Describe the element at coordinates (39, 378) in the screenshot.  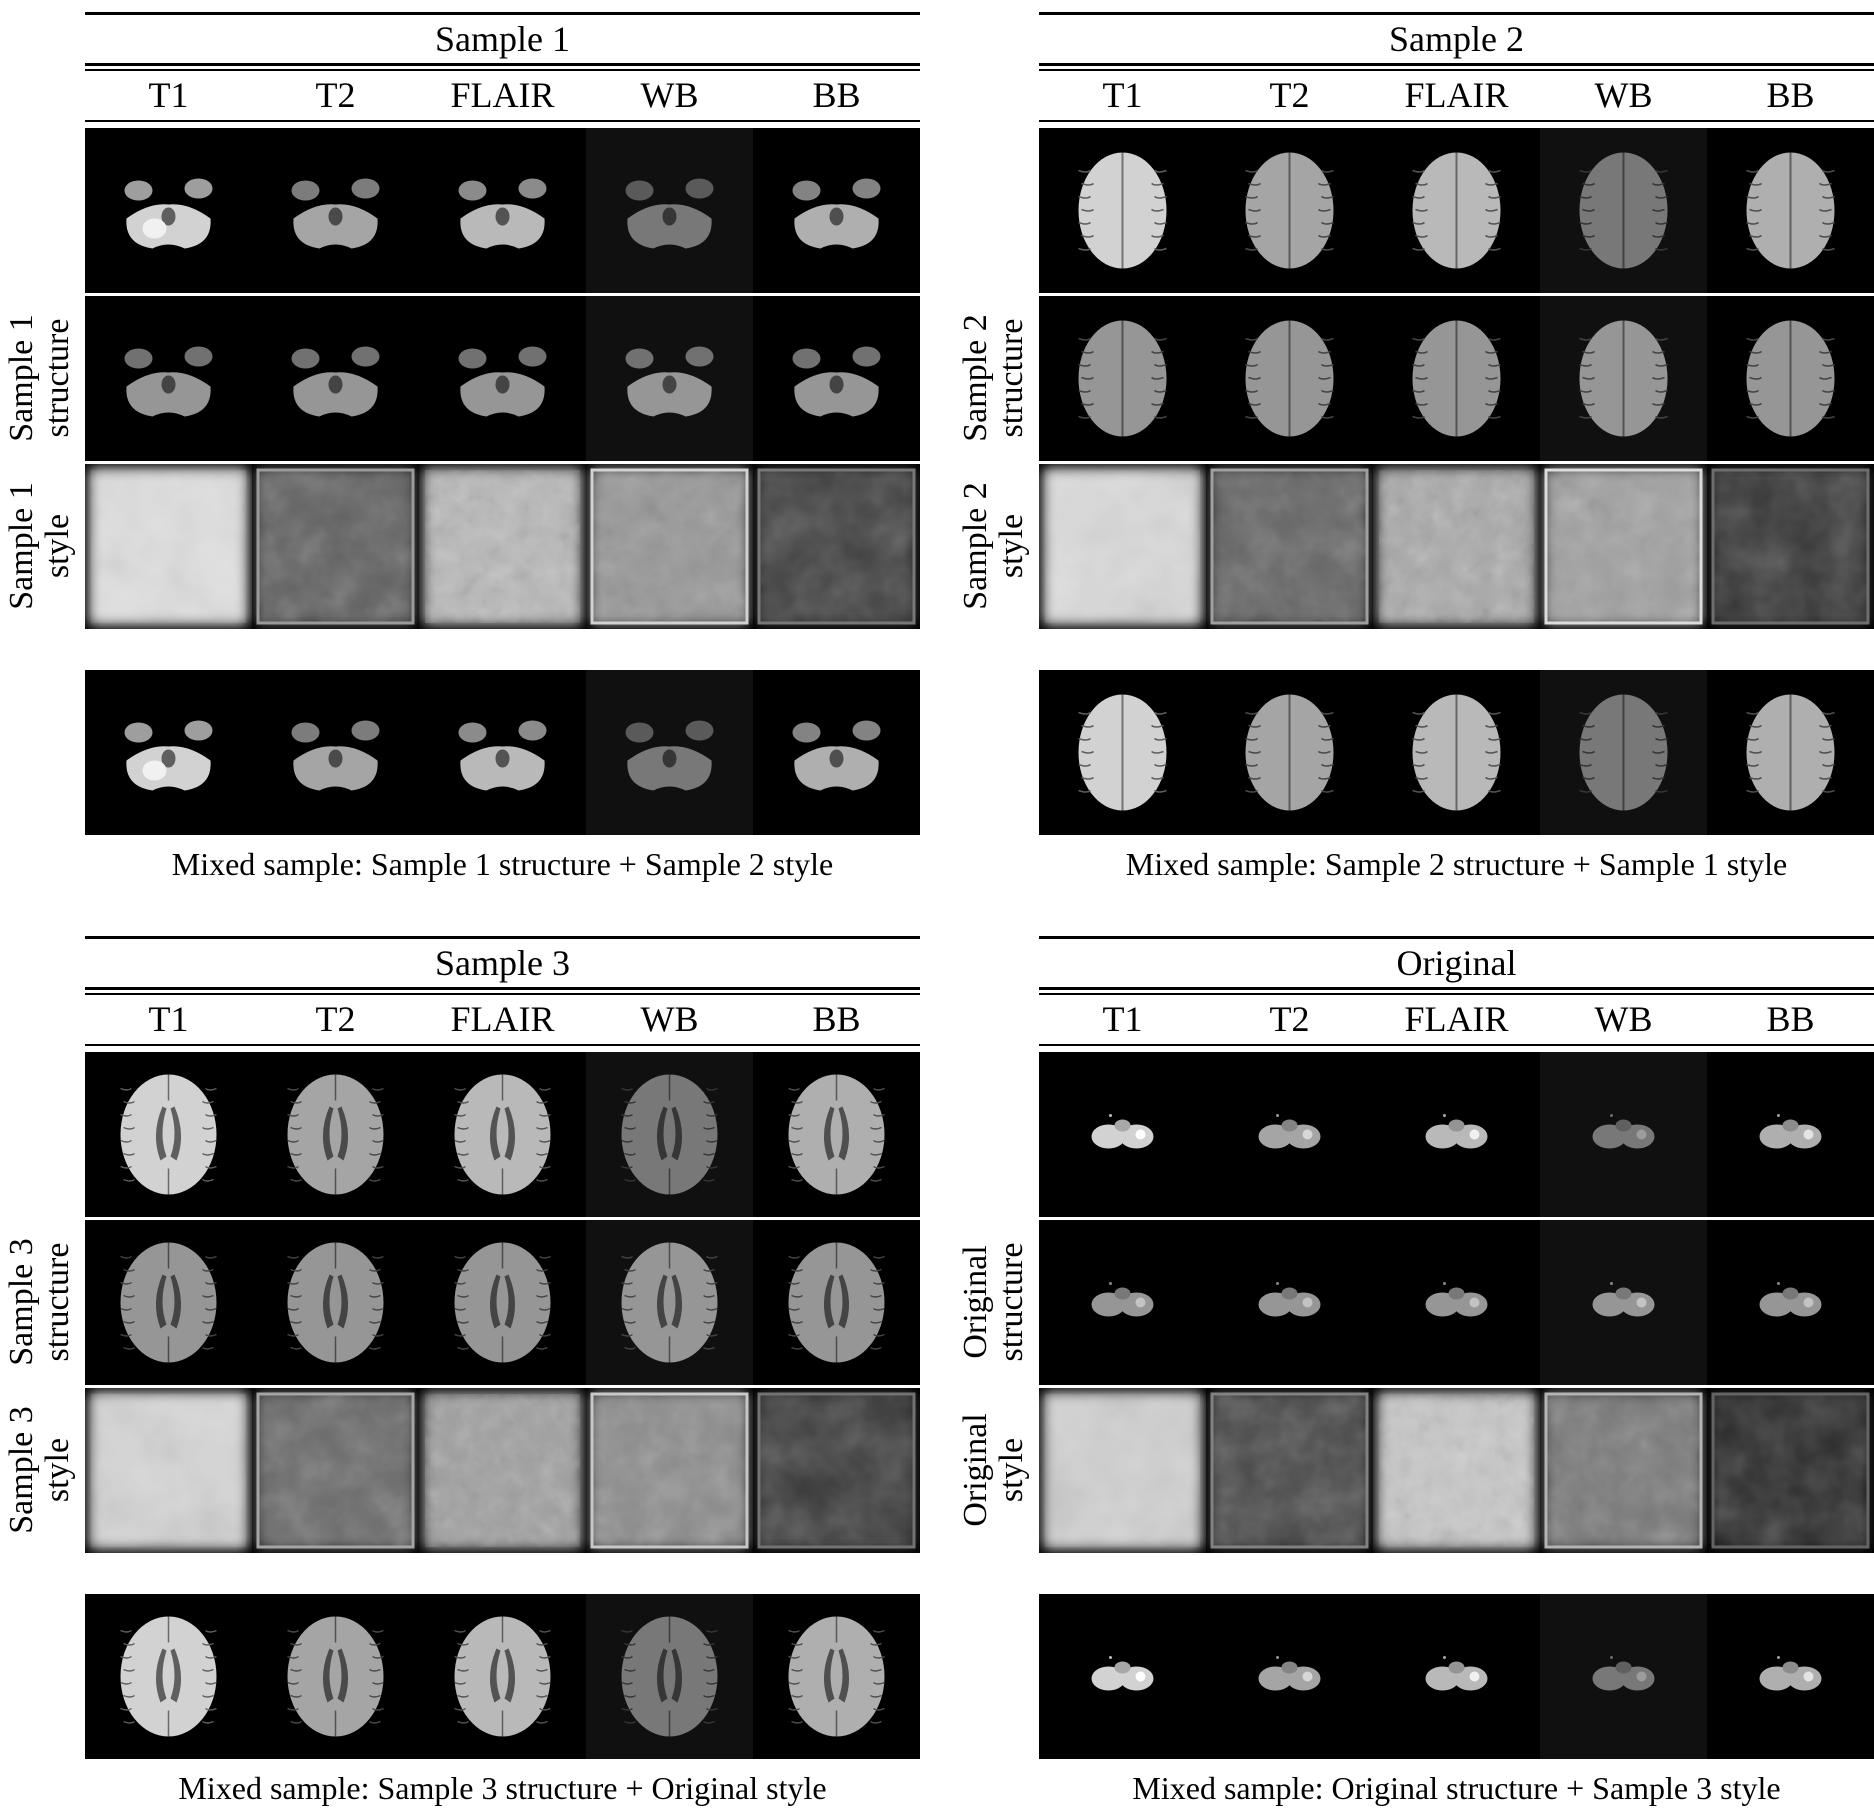
I see `row-label-structure: Sample 1 structure` at that location.